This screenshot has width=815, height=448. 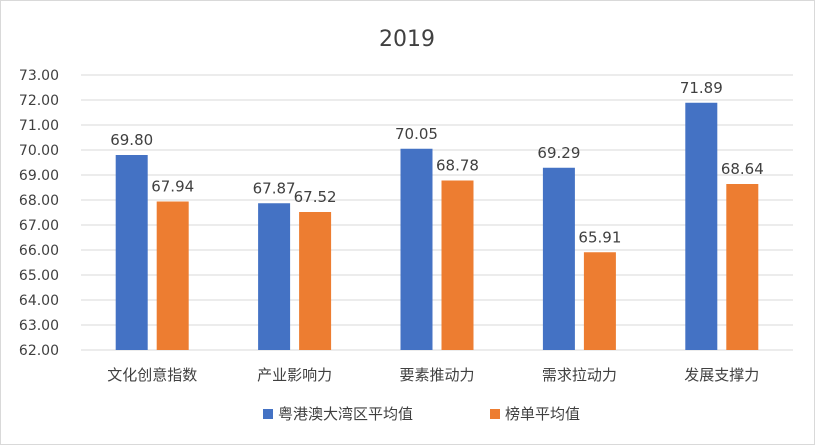 I want to click on y-tick-label: 68.00, so click(x=39, y=201).